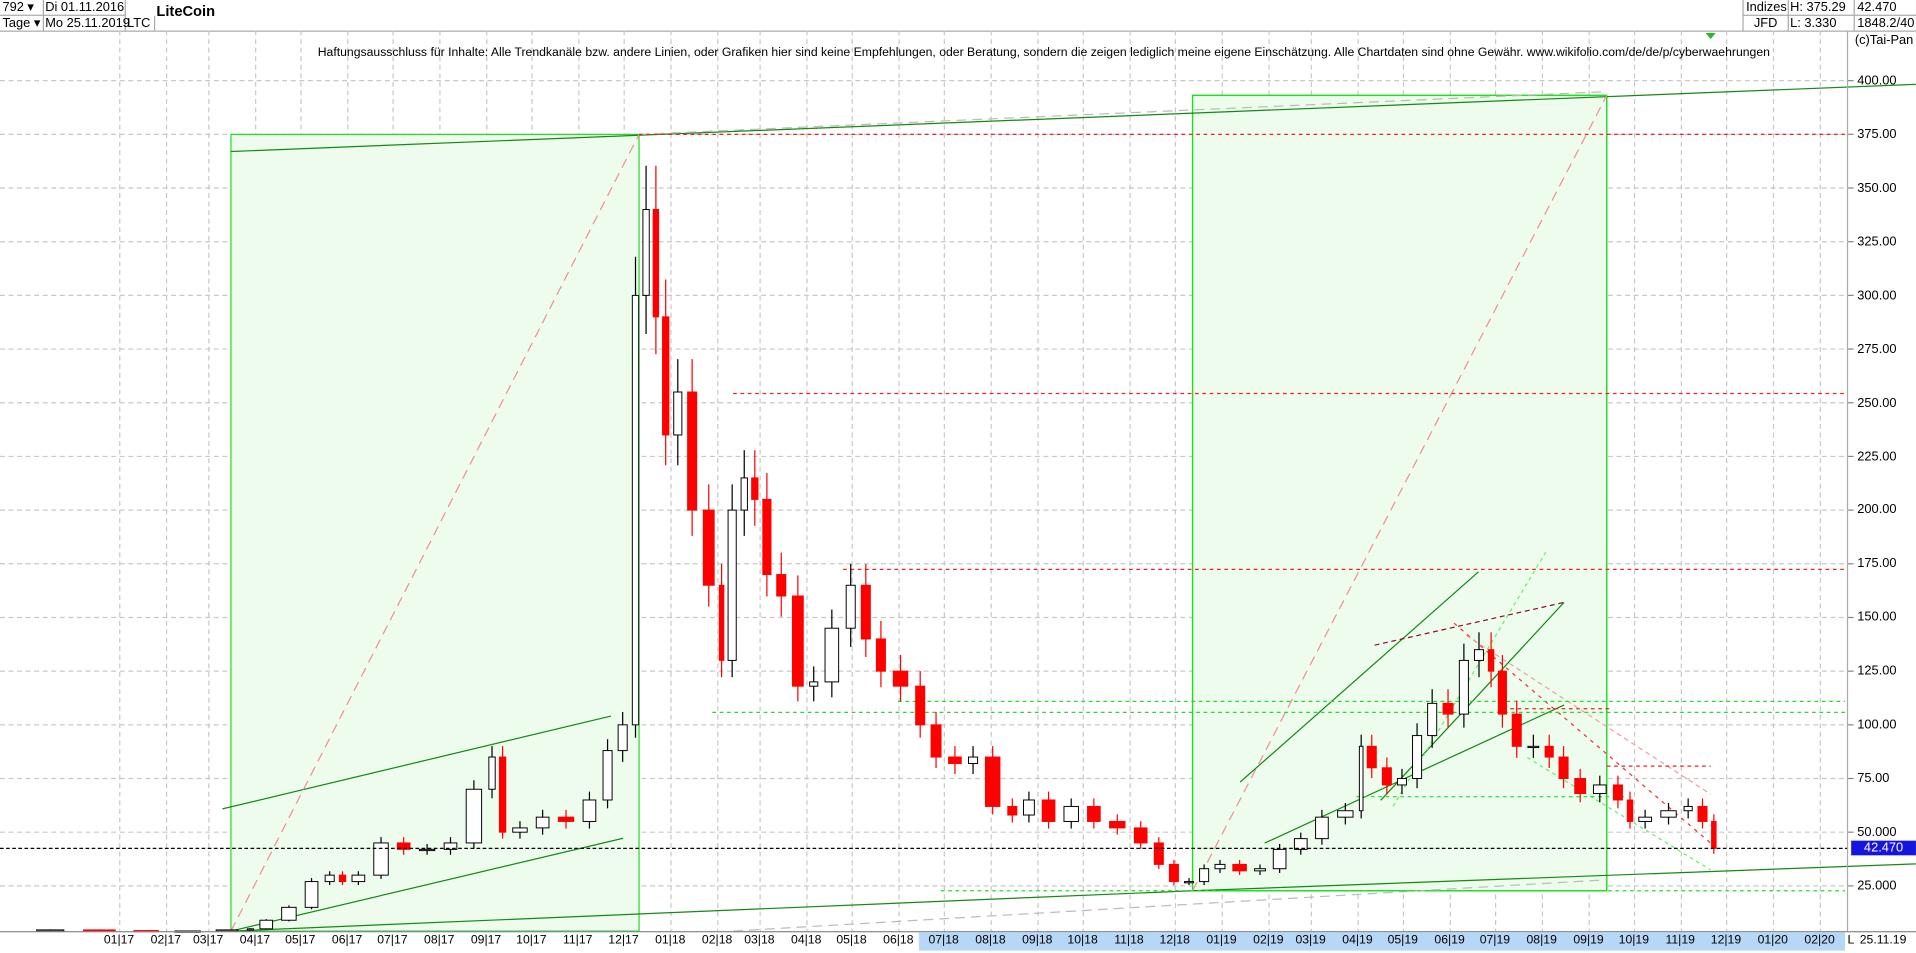 The width and height of the screenshot is (1916, 953). Describe the element at coordinates (1634, 940) in the screenshot. I see `x-tick-label: 10|19` at that location.